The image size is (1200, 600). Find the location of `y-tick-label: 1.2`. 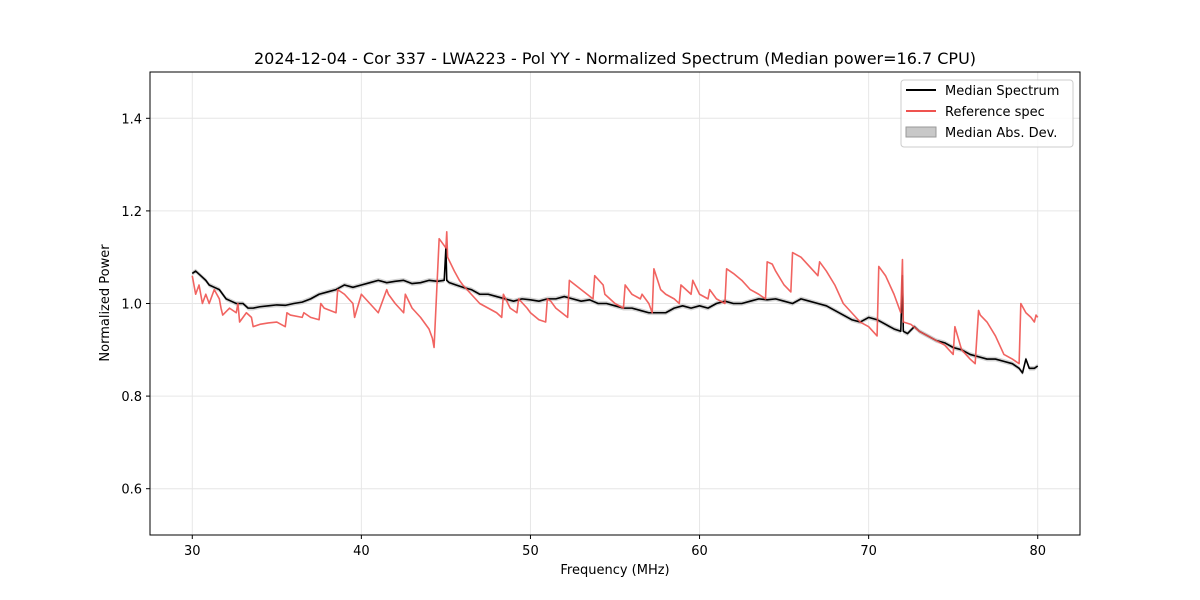

y-tick-label: 1.2 is located at coordinates (131, 212).